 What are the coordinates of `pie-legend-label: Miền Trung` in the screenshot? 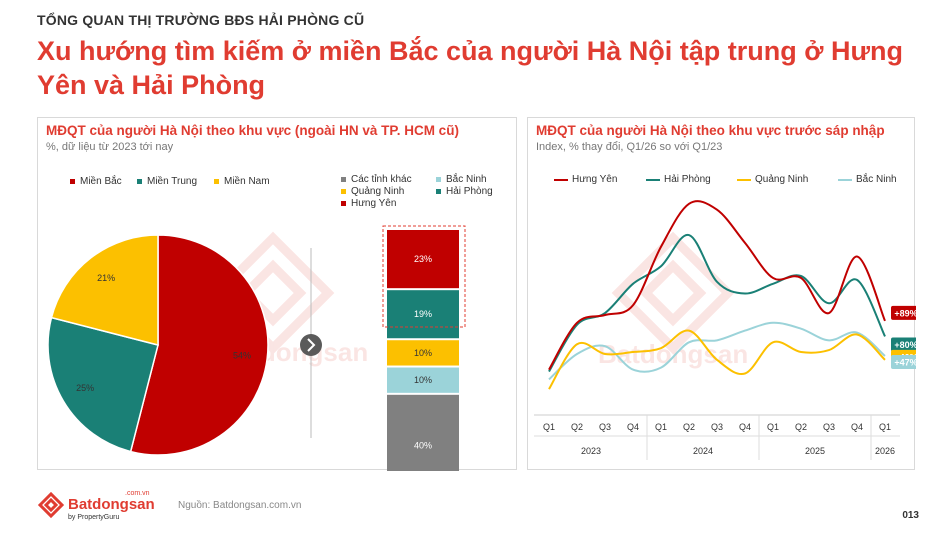 It's located at (172, 181).